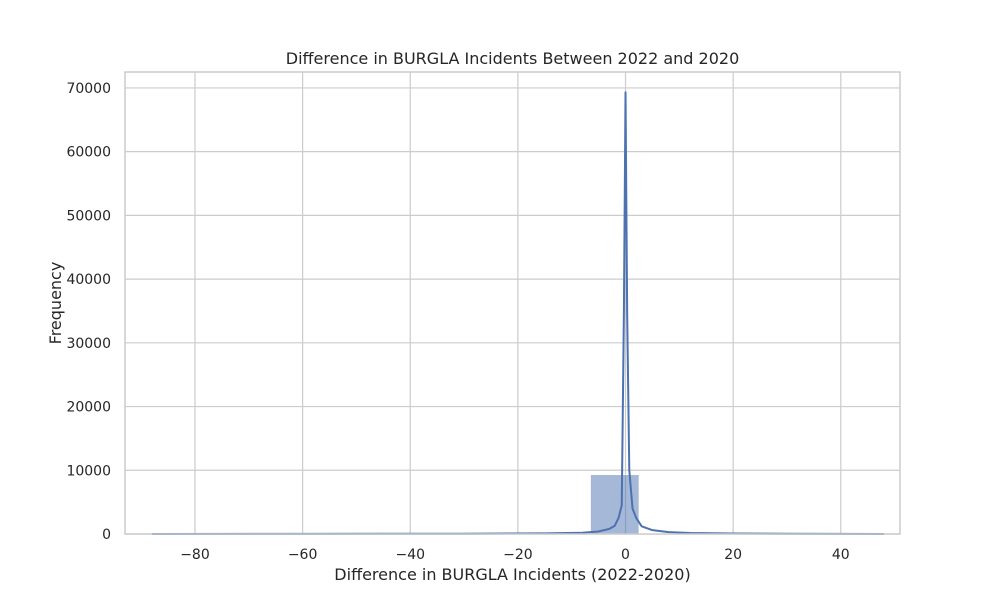 The width and height of the screenshot is (1000, 600). What do you see at coordinates (625, 555) in the screenshot?
I see `x-tick-label: 0` at bounding box center [625, 555].